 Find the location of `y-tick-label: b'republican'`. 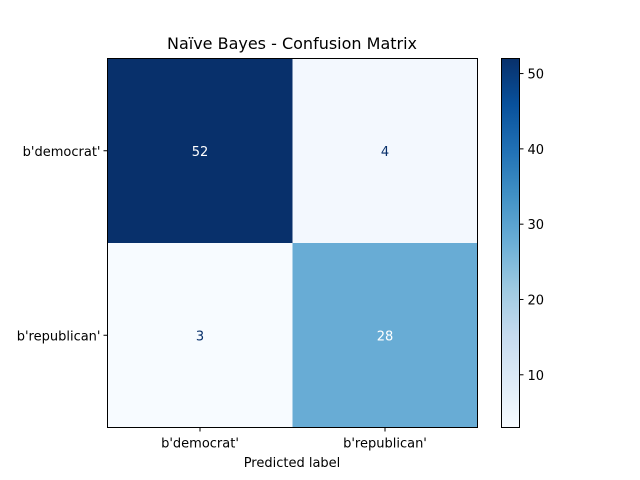

y-tick-label: b'republican' is located at coordinates (59, 336).